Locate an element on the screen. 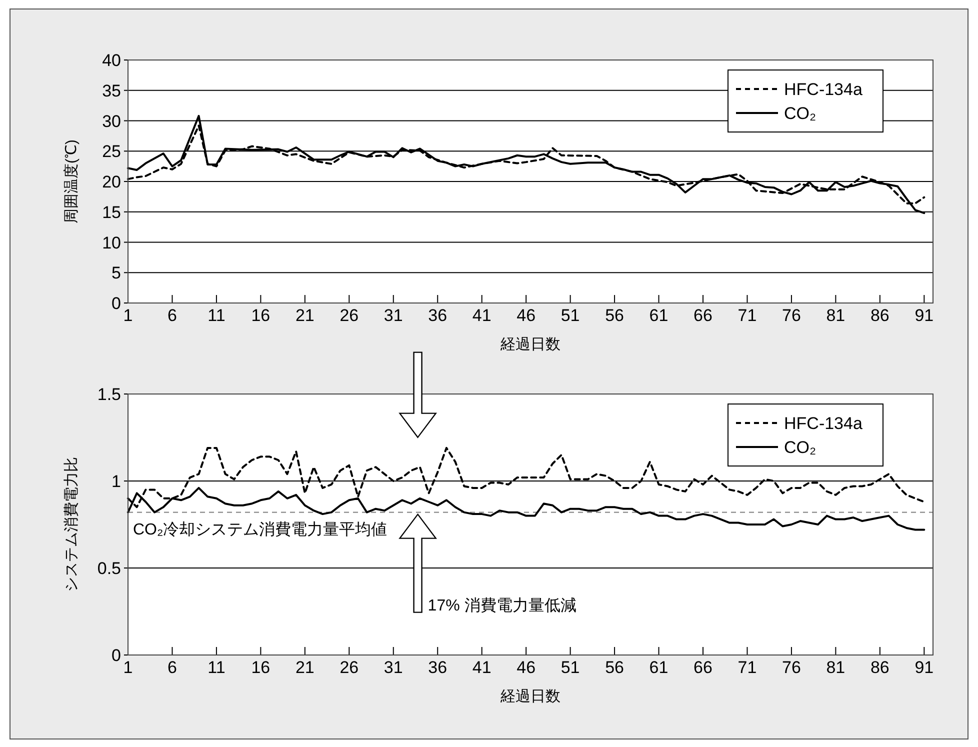 The image size is (978, 747). y-axis-title: システム消費電力比 is located at coordinates (71, 524).